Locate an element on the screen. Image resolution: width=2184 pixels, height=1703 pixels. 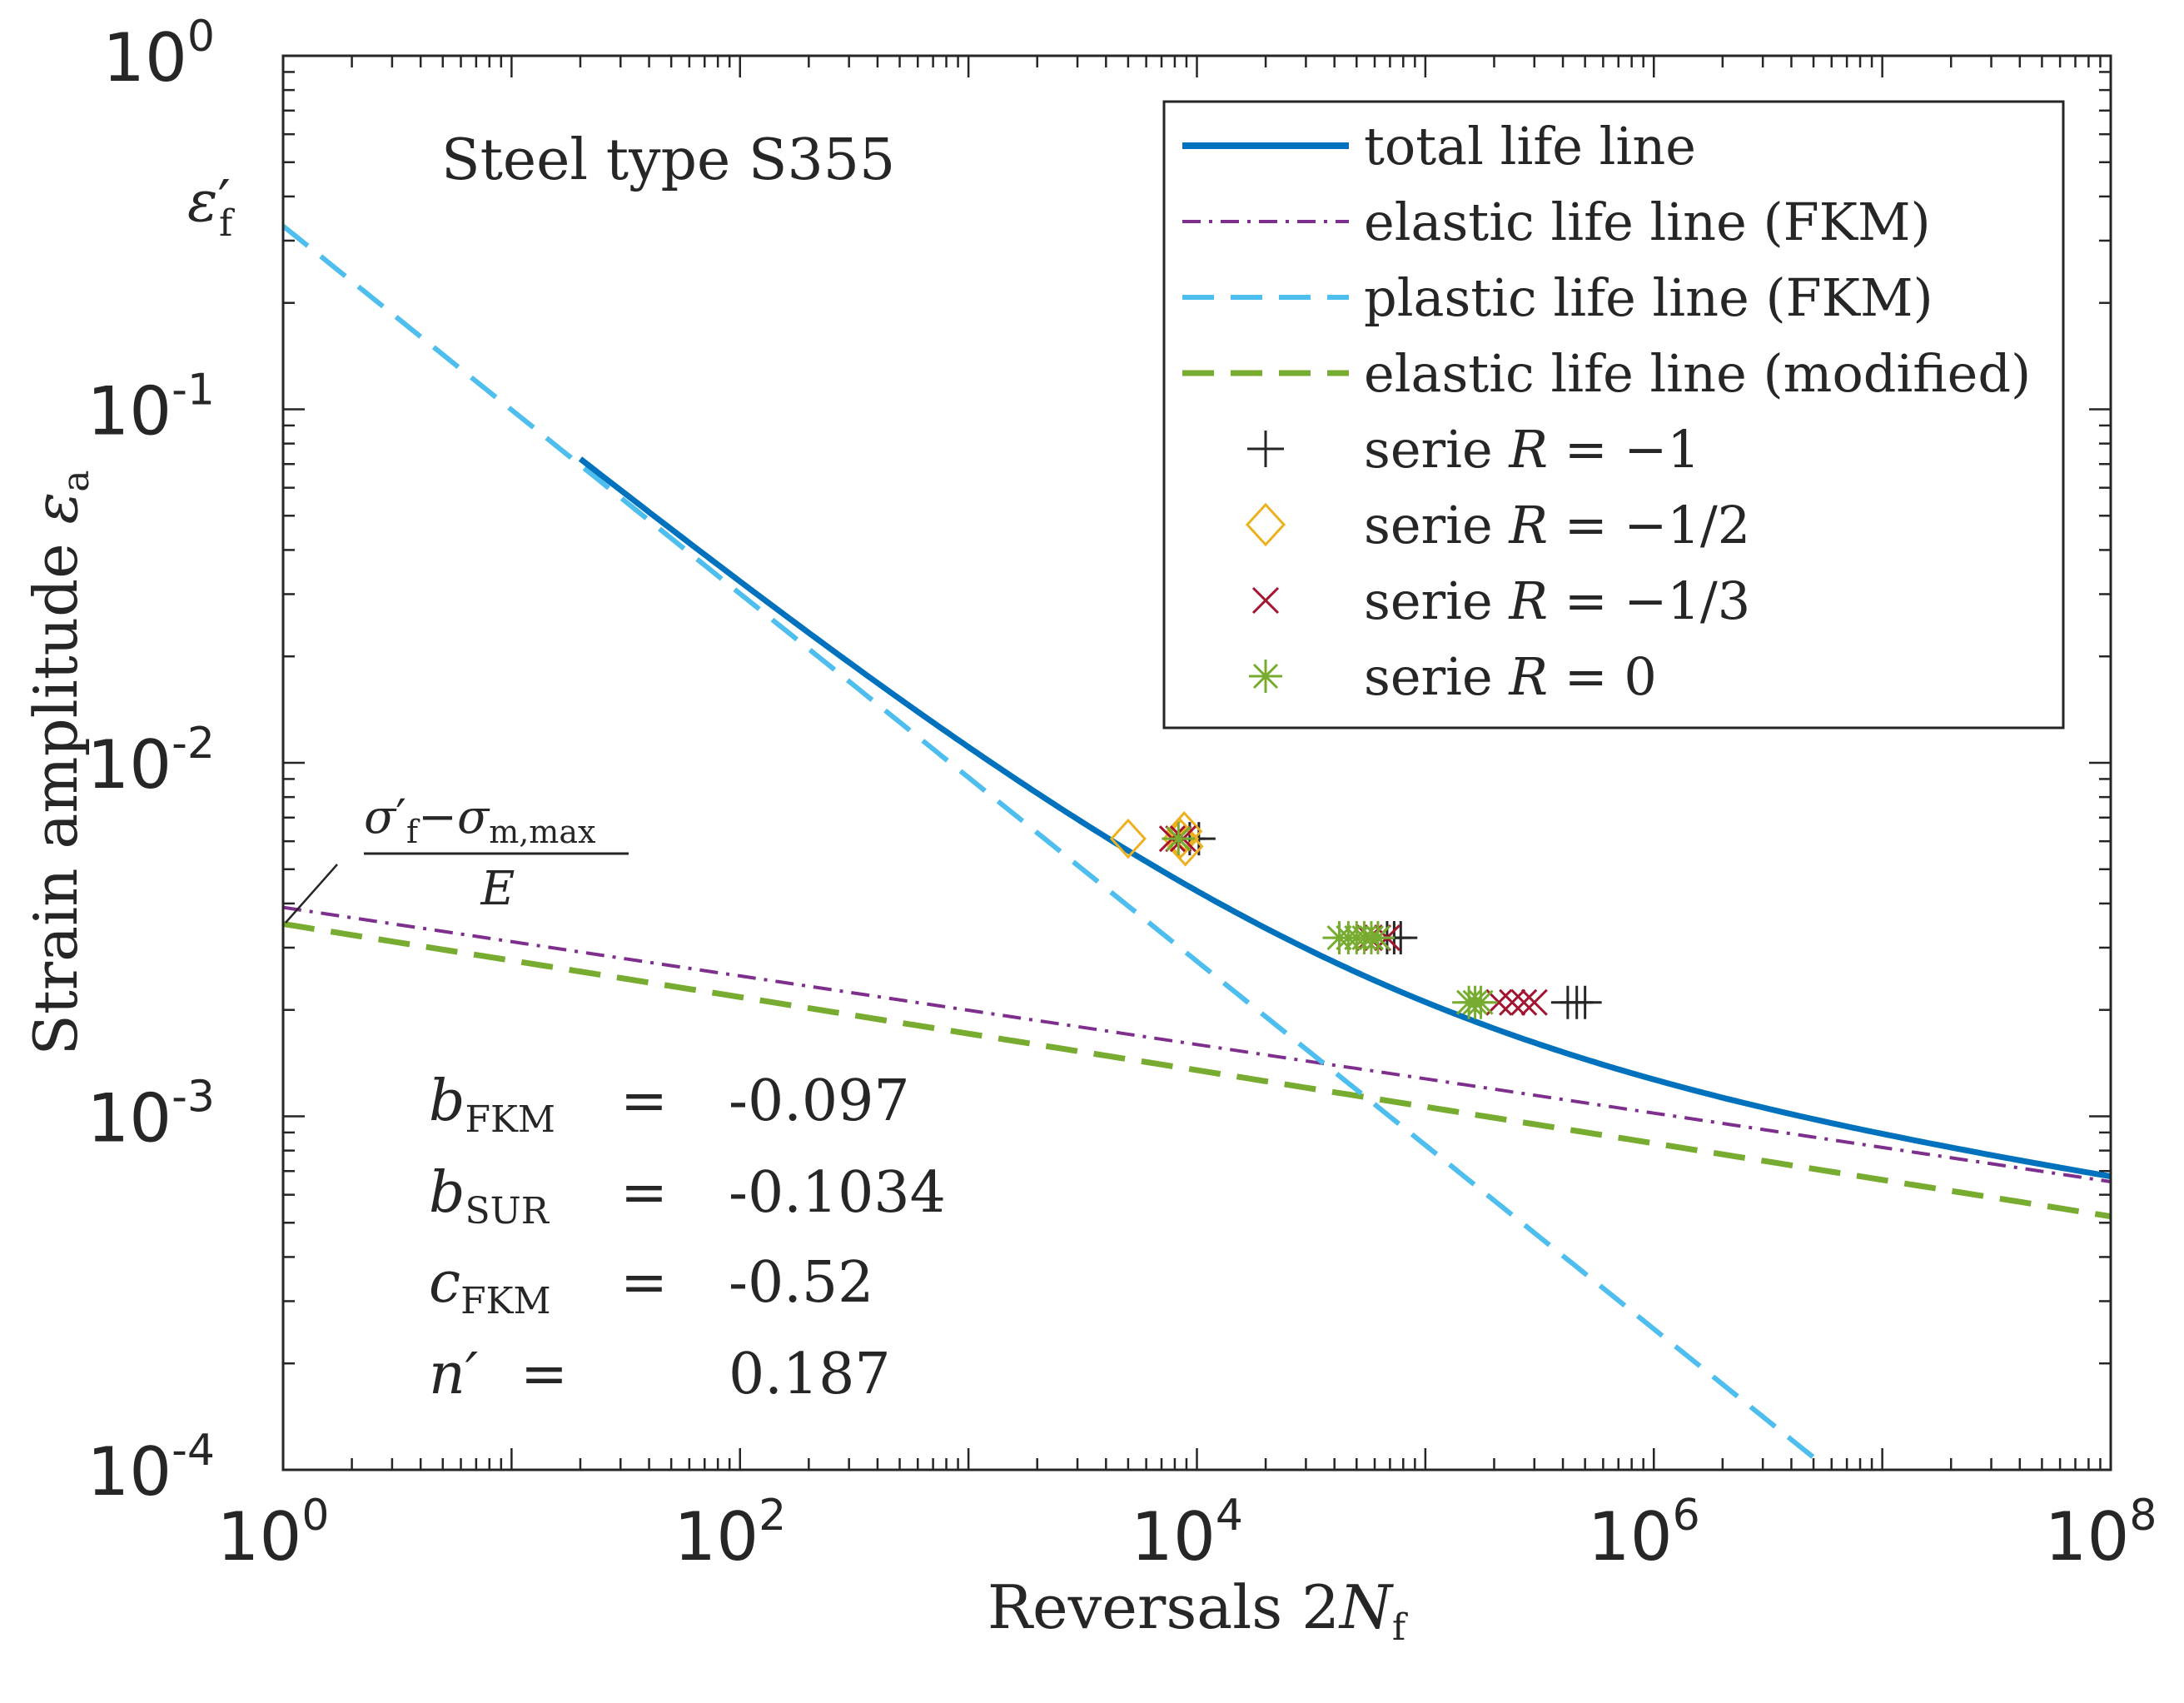
legend-marker-cross is located at coordinates (1265, 600).